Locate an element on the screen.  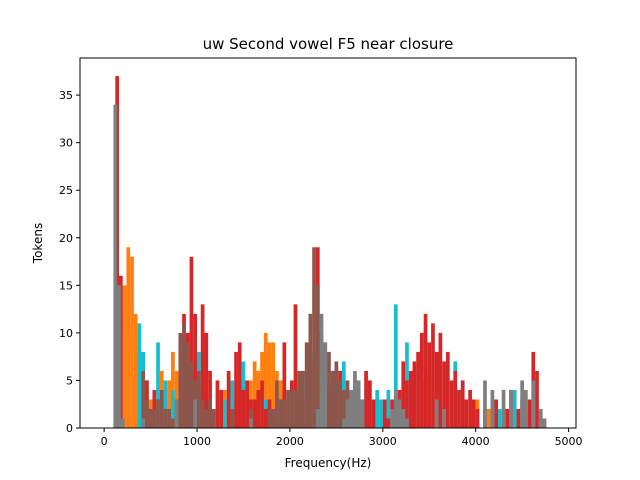
x-tick-label: 1000 is located at coordinates (197, 441).